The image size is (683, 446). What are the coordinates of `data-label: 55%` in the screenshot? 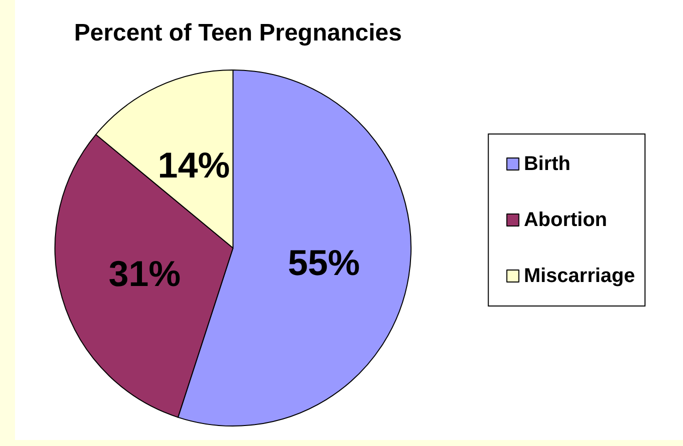 It's located at (324, 262).